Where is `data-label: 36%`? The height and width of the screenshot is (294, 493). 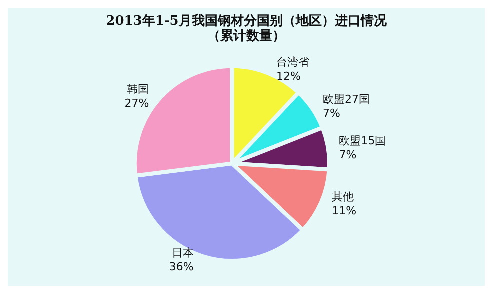
data-label: 36% is located at coordinates (181, 267).